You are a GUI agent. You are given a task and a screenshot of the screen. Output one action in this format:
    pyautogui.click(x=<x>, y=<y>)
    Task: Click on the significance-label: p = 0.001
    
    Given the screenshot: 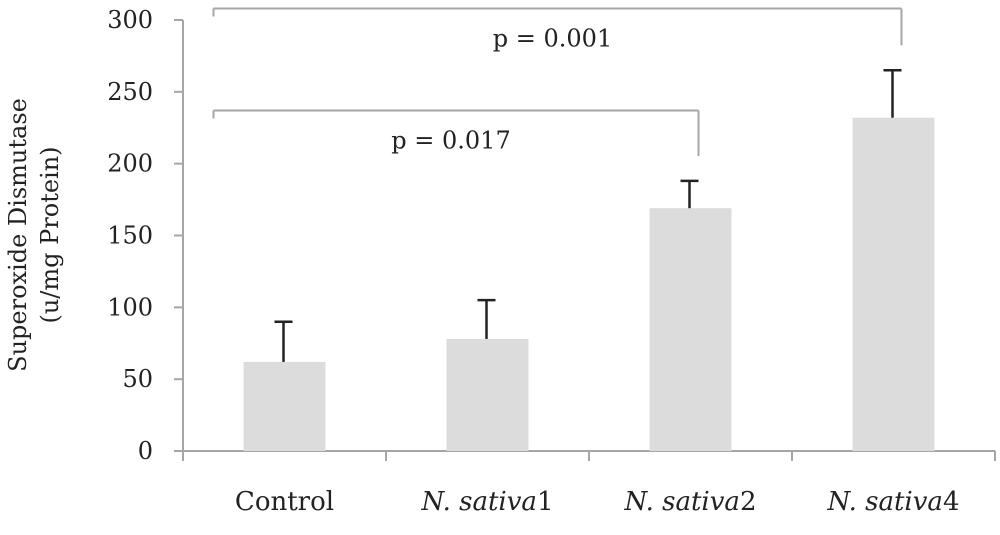 What is the action you would take?
    pyautogui.click(x=552, y=39)
    